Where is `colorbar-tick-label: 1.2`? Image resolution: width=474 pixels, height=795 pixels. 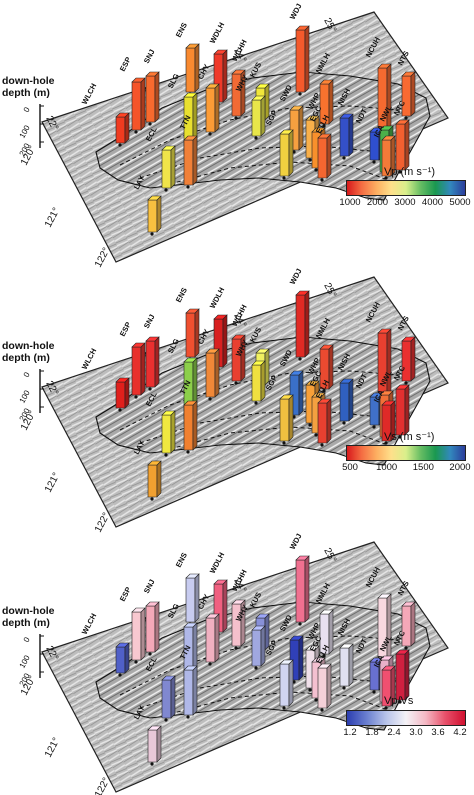
colorbar-tick-label: 1.2 is located at coordinates (350, 732).